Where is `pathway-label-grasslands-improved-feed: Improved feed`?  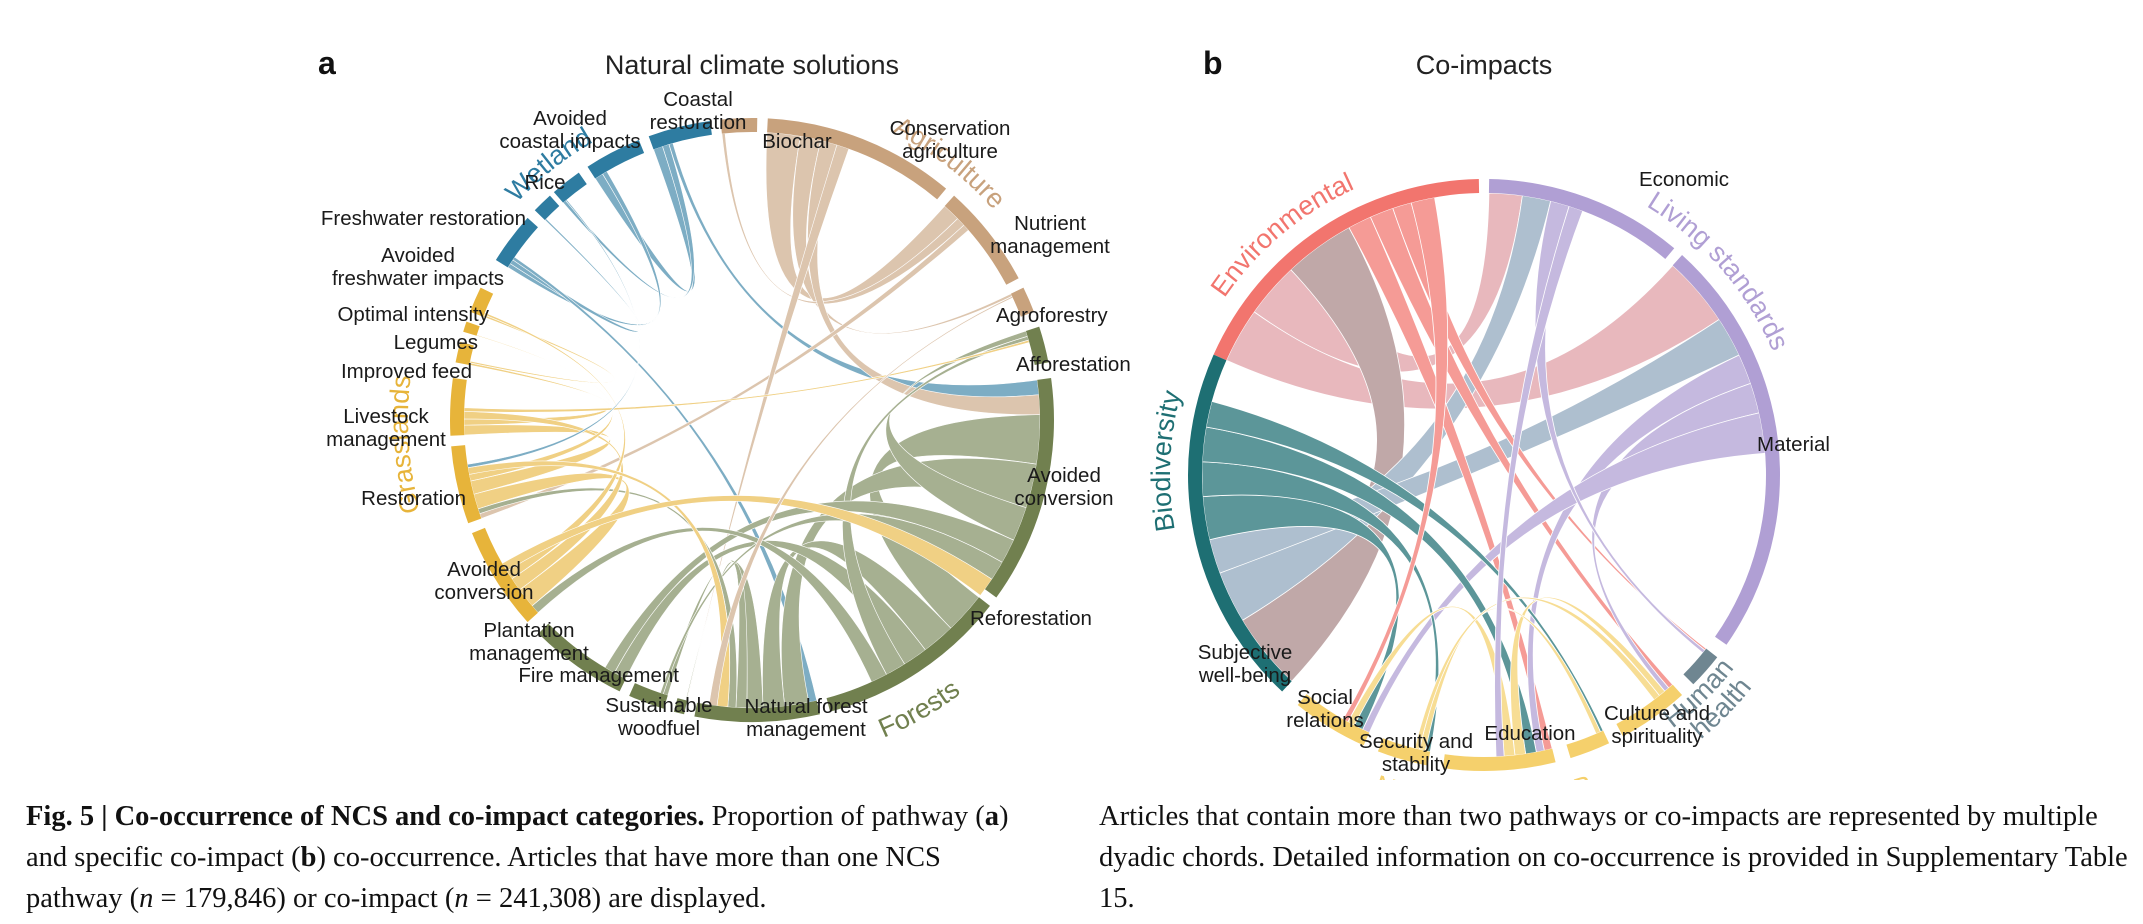 pathway-label-grasslands-improved-feed: Improved feed is located at coordinates (406, 371).